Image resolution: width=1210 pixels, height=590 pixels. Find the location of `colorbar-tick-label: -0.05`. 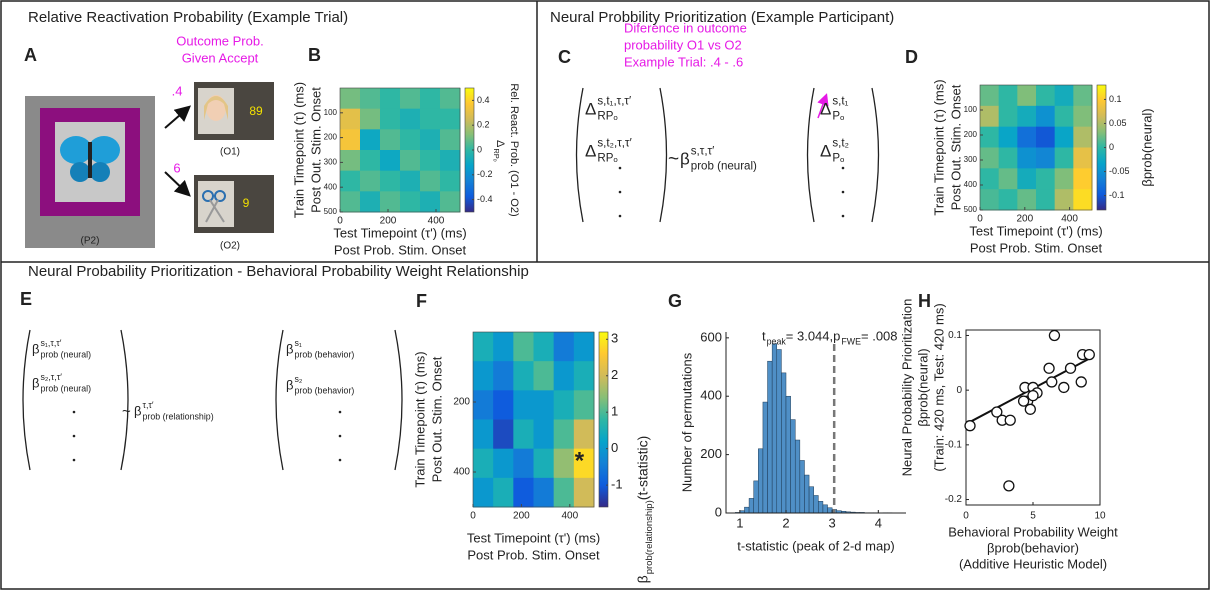

colorbar-tick-label: -0.05 is located at coordinates (1119, 171).